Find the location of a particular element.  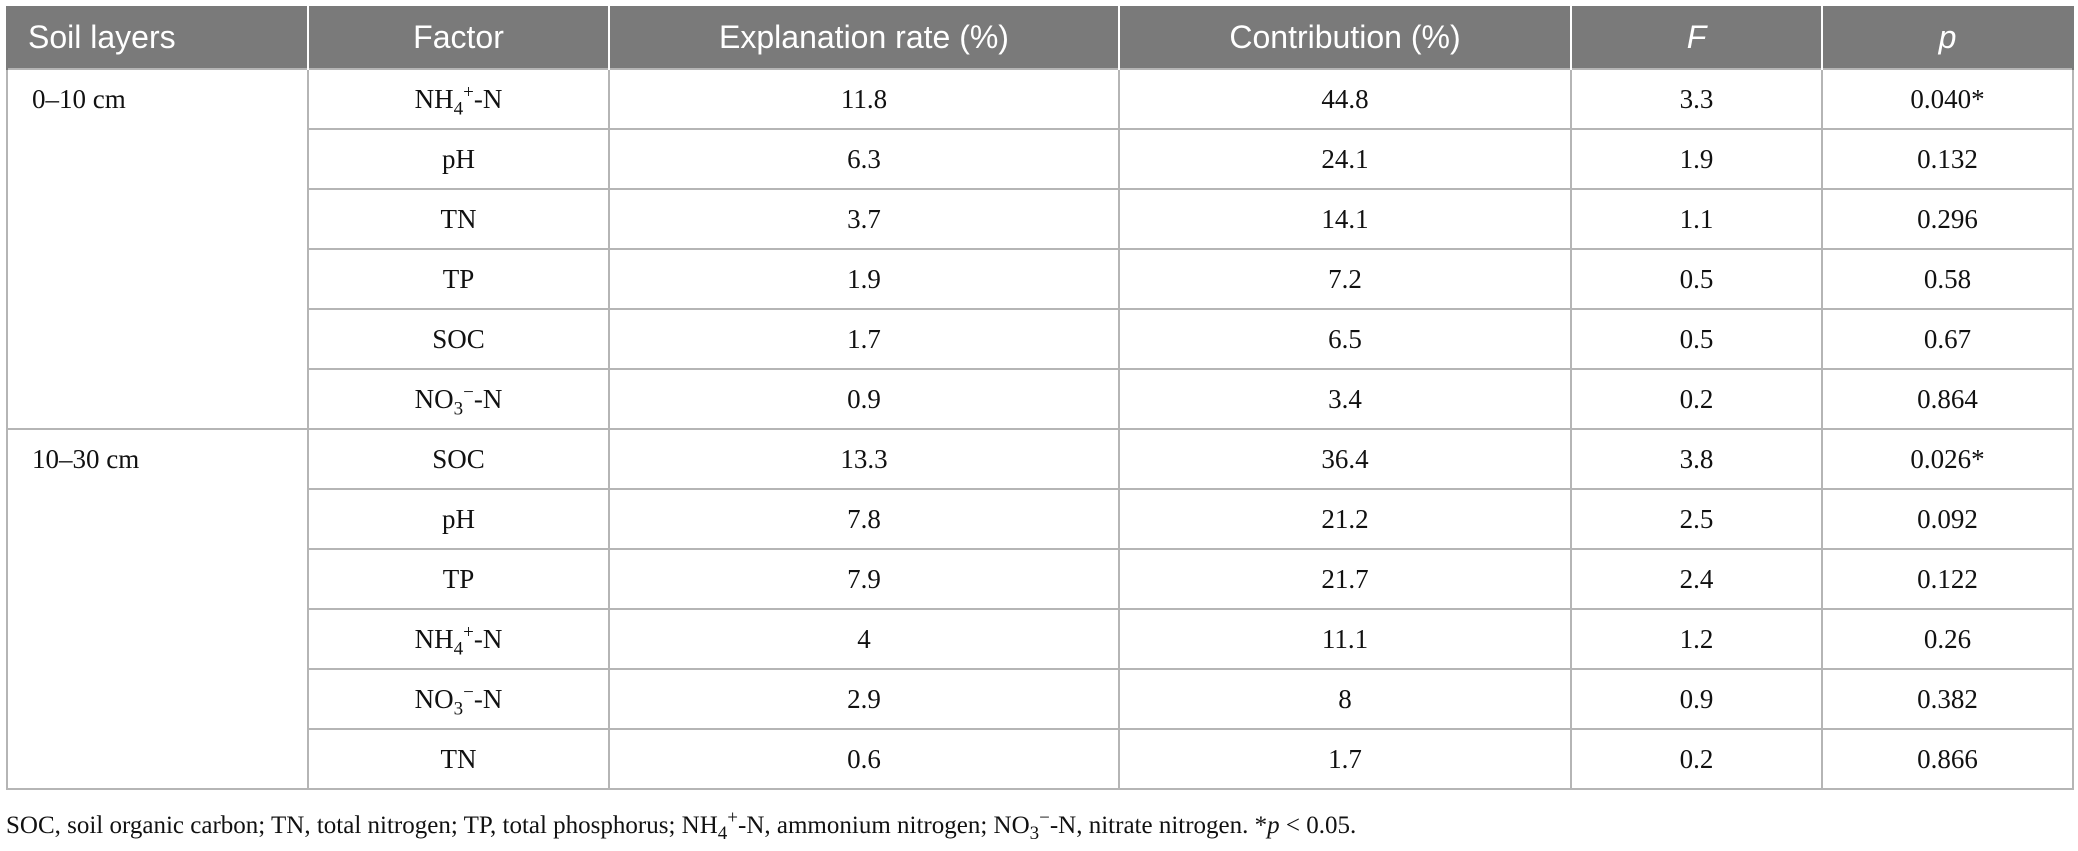

table-row: pH 6.3 24.1 1.9 0.132 is located at coordinates (1040, 159).